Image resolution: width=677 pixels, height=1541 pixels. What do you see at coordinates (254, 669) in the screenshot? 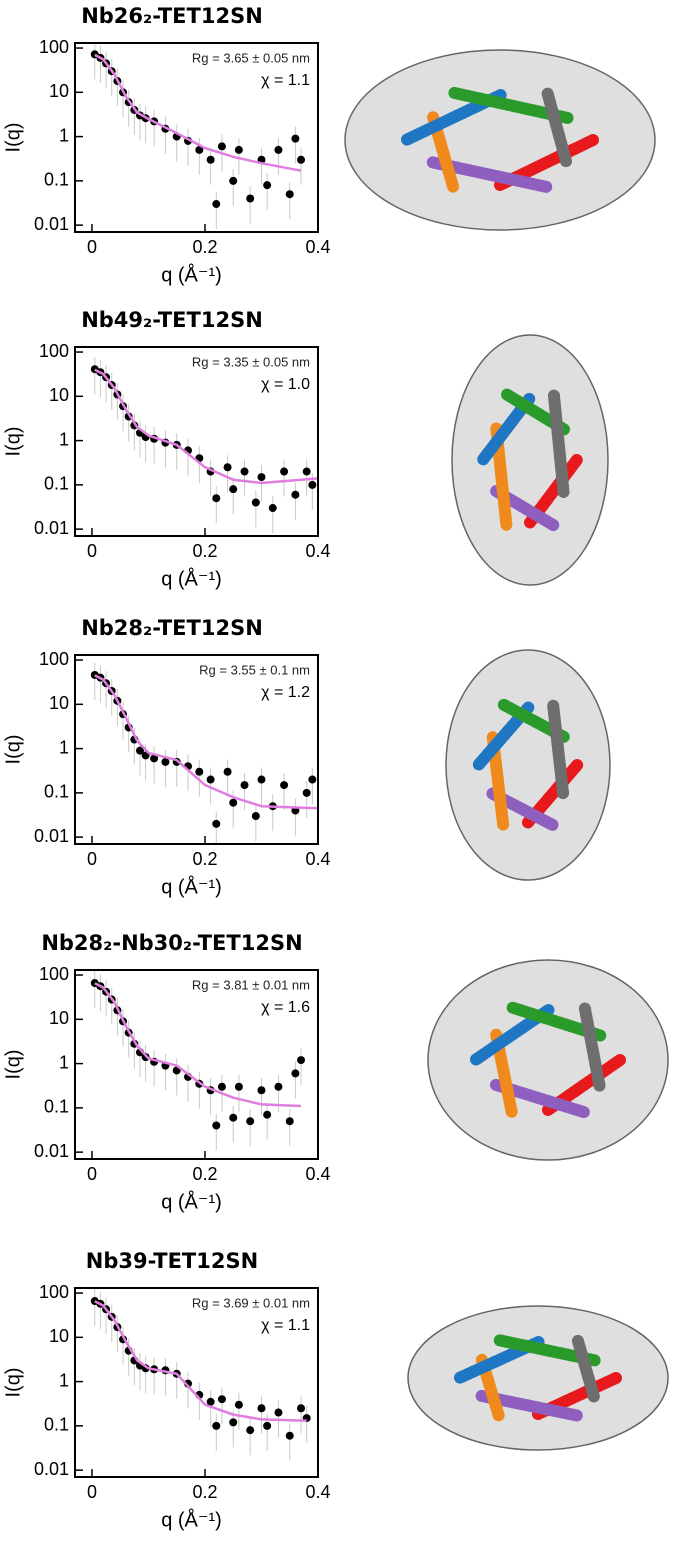
I see `rg-annotation: Rg = 3.55 ± 0.1 nm` at bounding box center [254, 669].